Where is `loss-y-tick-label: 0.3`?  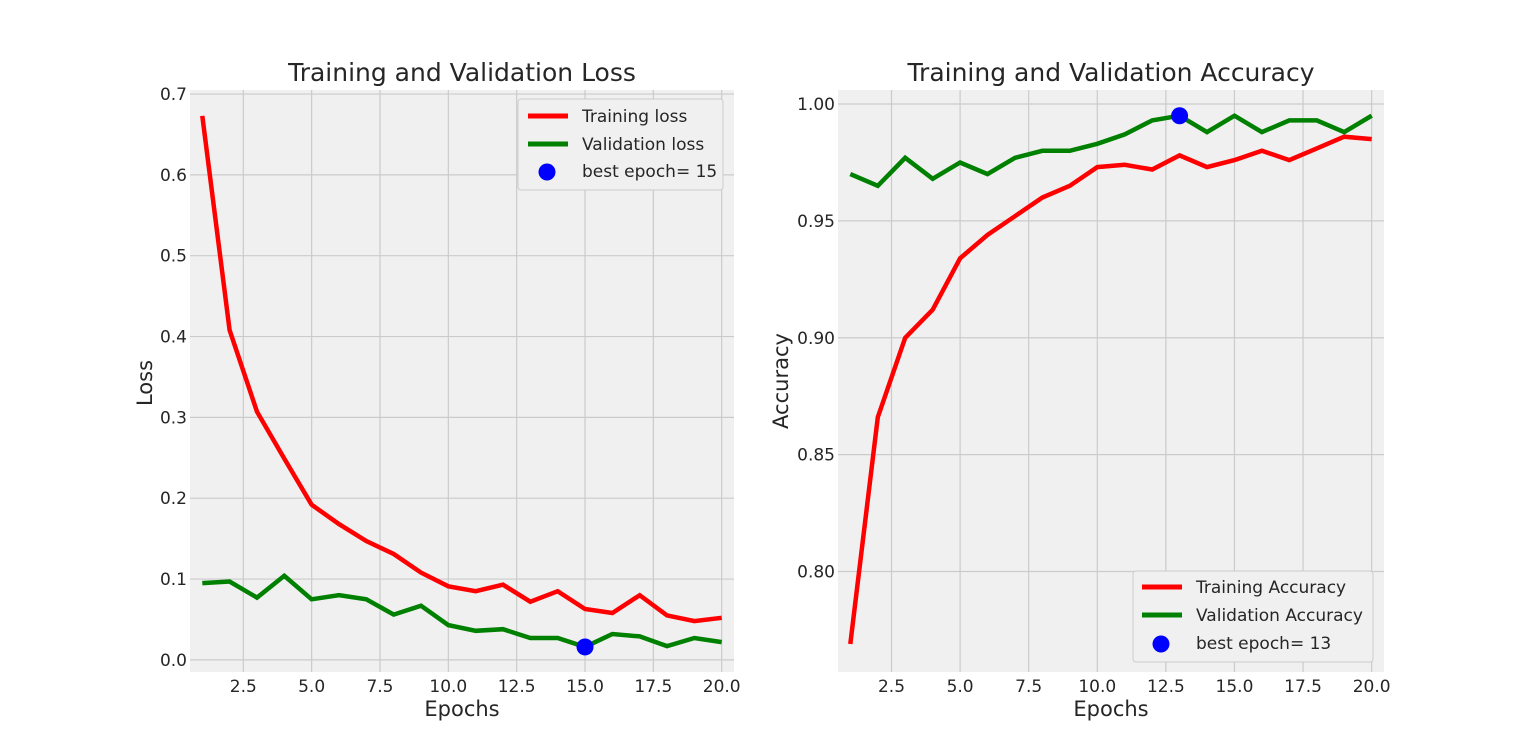
loss-y-tick-label: 0.3 is located at coordinates (173, 418).